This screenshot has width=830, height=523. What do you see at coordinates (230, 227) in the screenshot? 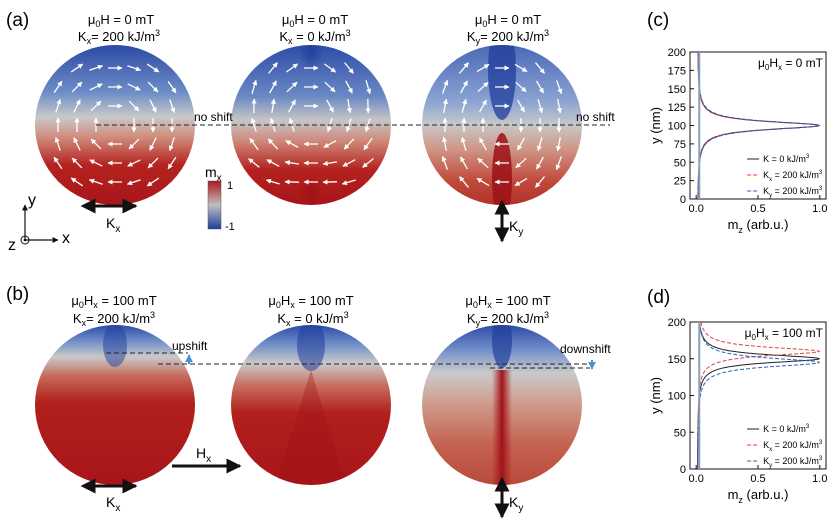
I see `colorbar-min: -1` at bounding box center [230, 227].